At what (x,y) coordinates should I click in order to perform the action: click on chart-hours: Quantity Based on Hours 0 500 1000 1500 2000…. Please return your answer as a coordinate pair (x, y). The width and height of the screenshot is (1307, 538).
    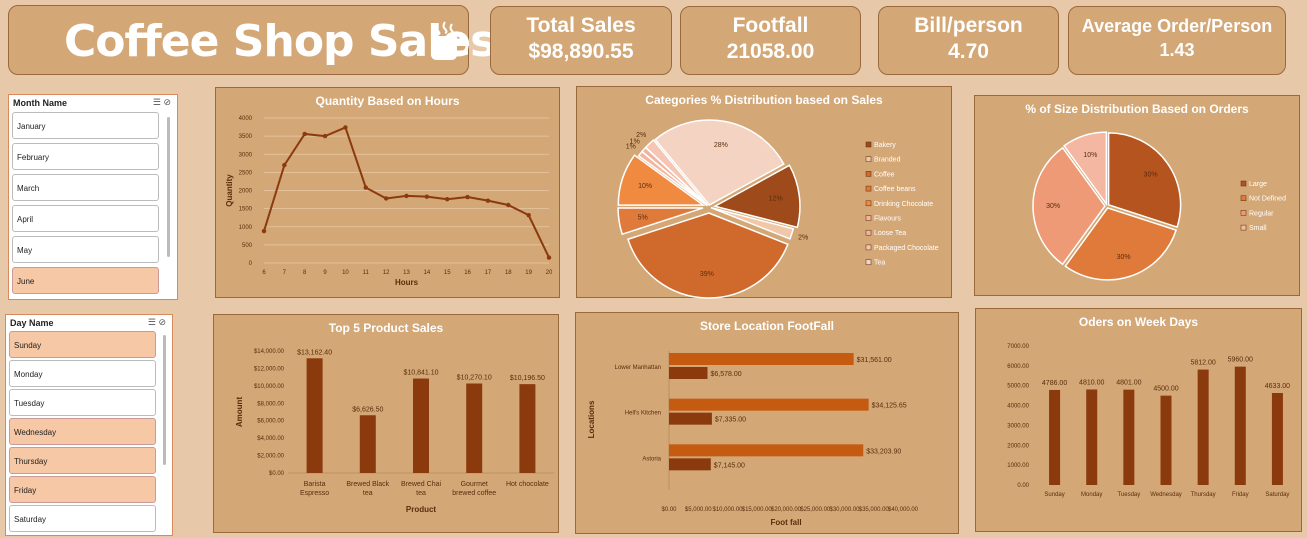
    Looking at the image, I should click on (387, 192).